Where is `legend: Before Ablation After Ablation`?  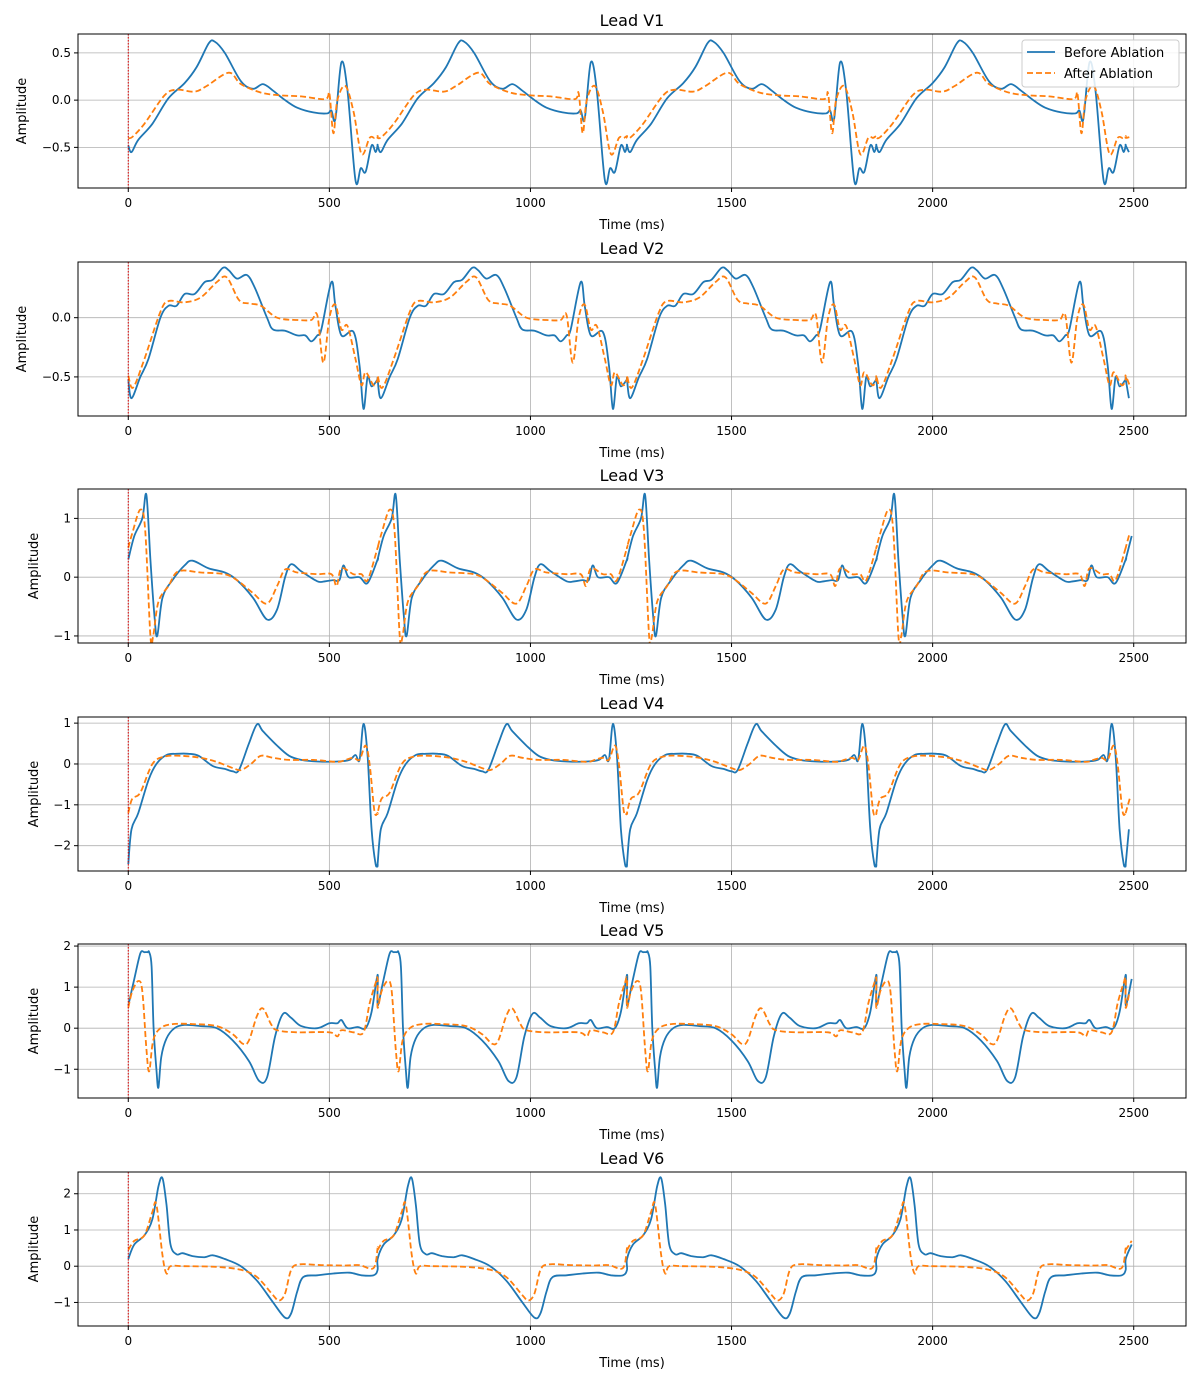
legend: Before Ablation After Ablation is located at coordinates (1100, 63).